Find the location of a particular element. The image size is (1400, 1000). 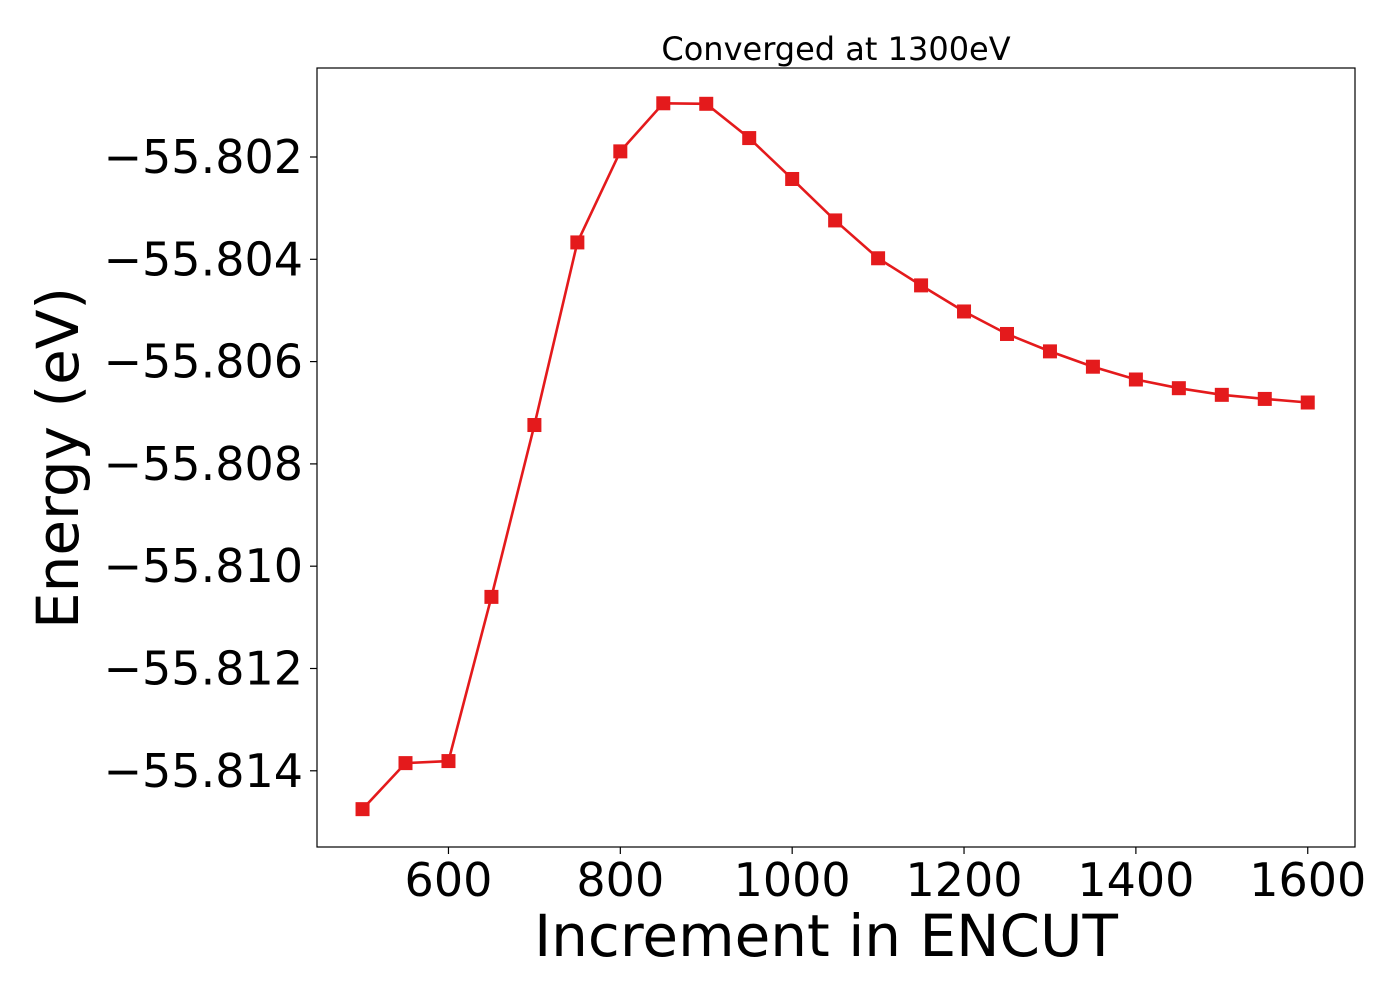

x-tick-label: 800 is located at coordinates (620, 880).